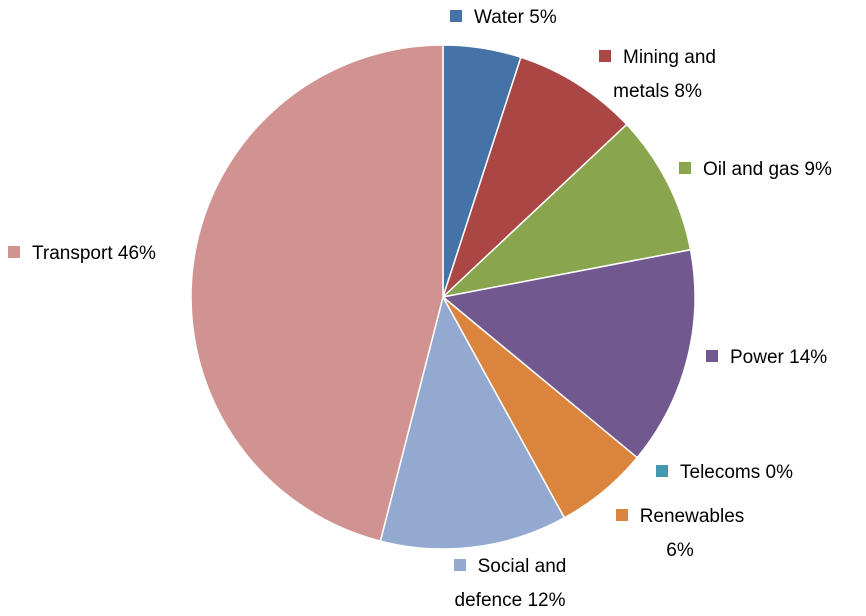 This screenshot has height=616, width=866. I want to click on data-label: Mining and metals 8%, so click(657, 75).